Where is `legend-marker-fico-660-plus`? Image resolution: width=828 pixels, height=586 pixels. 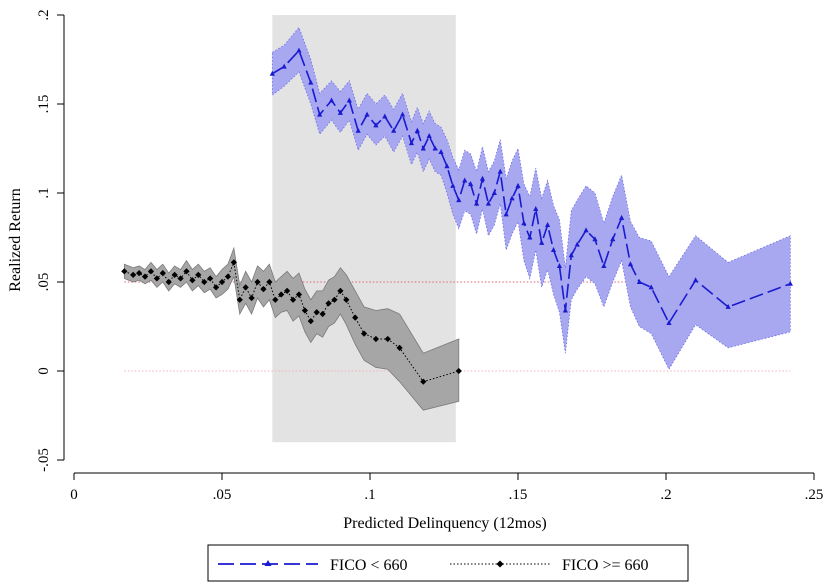 legend-marker-fico-660-plus is located at coordinates (500, 564).